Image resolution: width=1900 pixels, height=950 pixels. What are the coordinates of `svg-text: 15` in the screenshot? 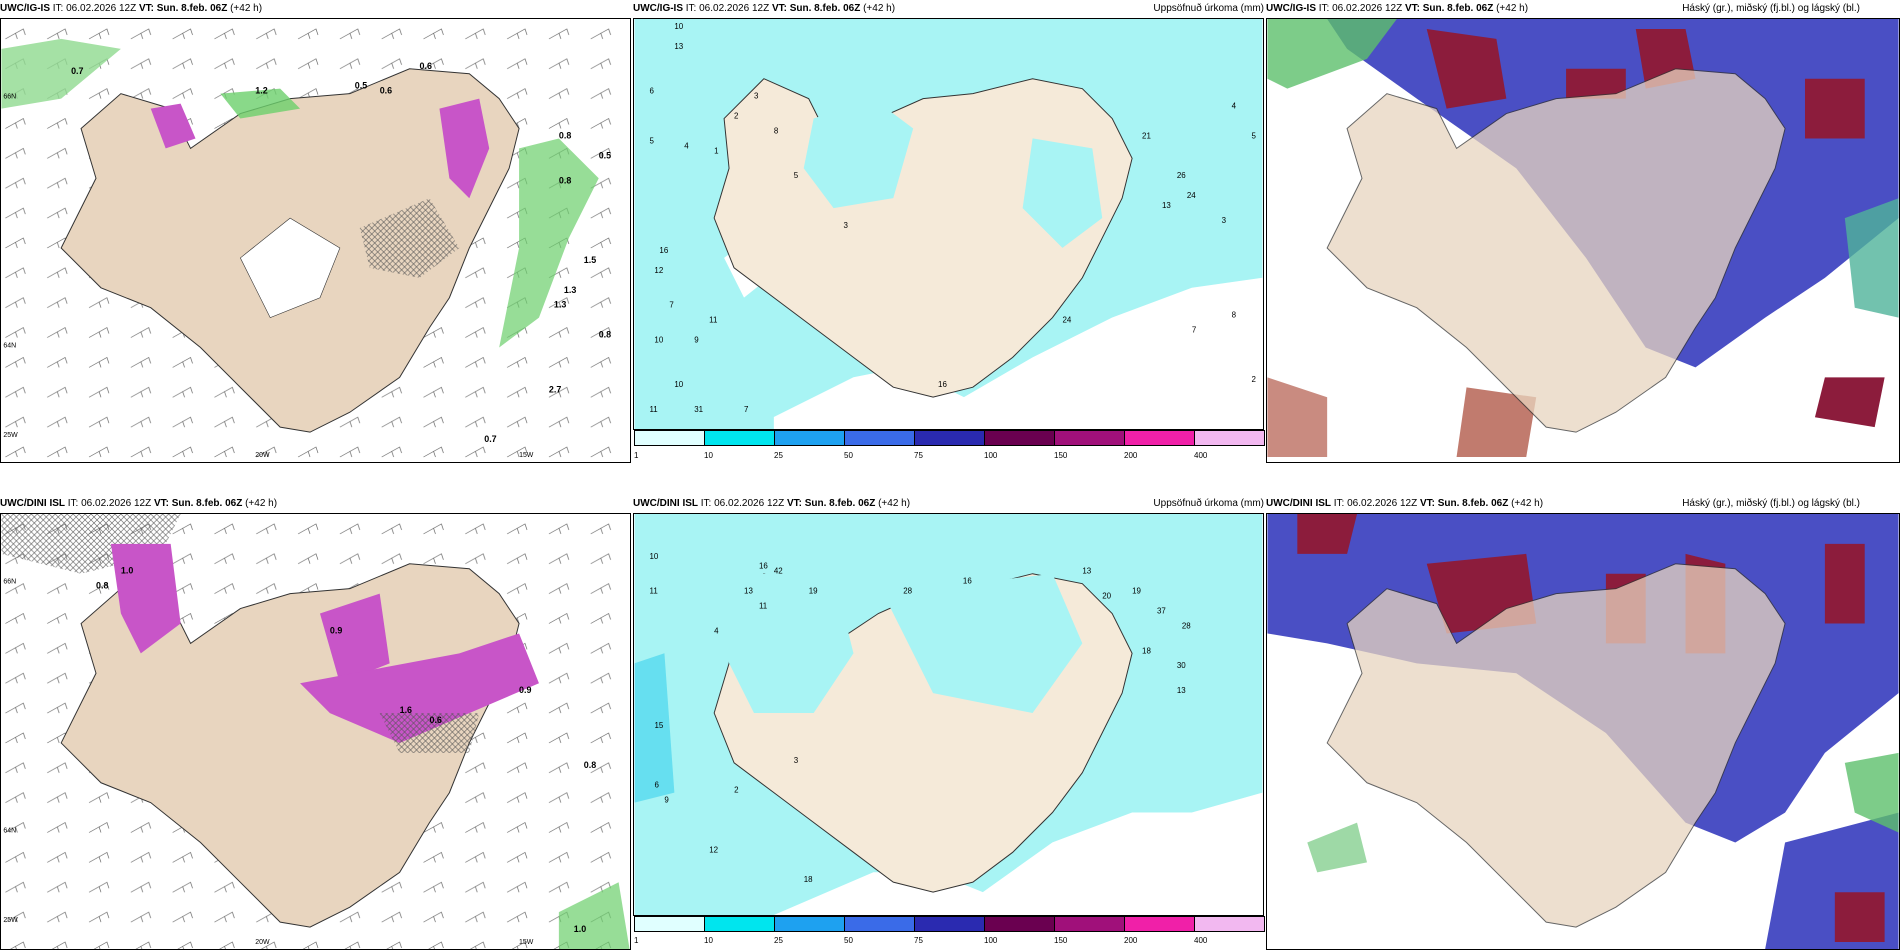 It's located at (658, 725).